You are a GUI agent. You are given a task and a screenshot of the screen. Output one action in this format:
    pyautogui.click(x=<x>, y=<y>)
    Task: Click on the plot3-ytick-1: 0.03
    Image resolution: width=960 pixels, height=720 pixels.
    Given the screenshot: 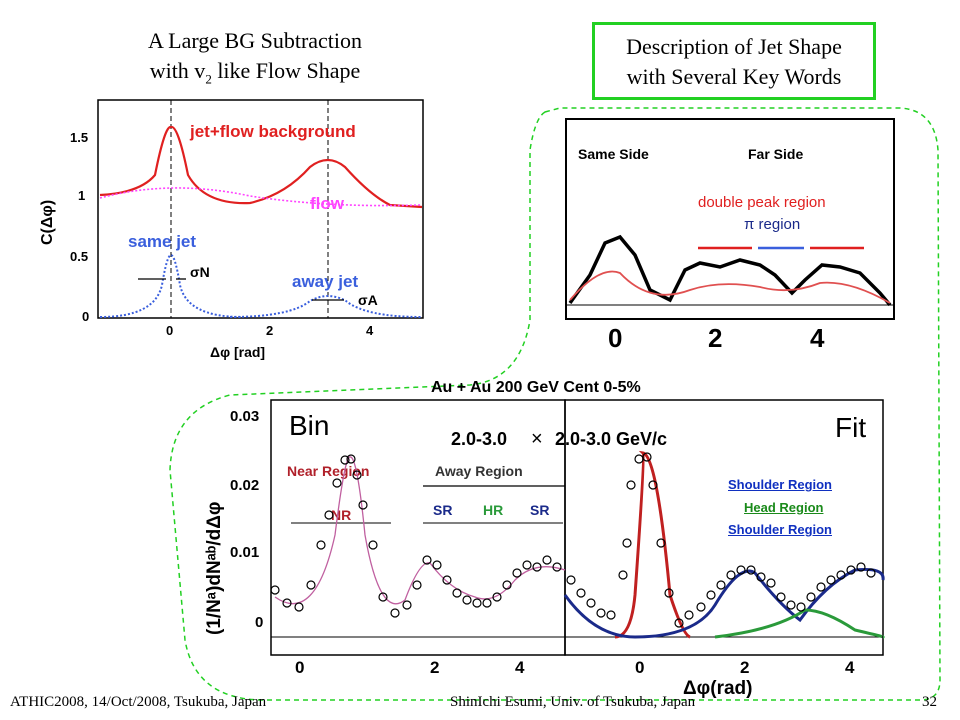 What is the action you would take?
    pyautogui.click(x=244, y=416)
    